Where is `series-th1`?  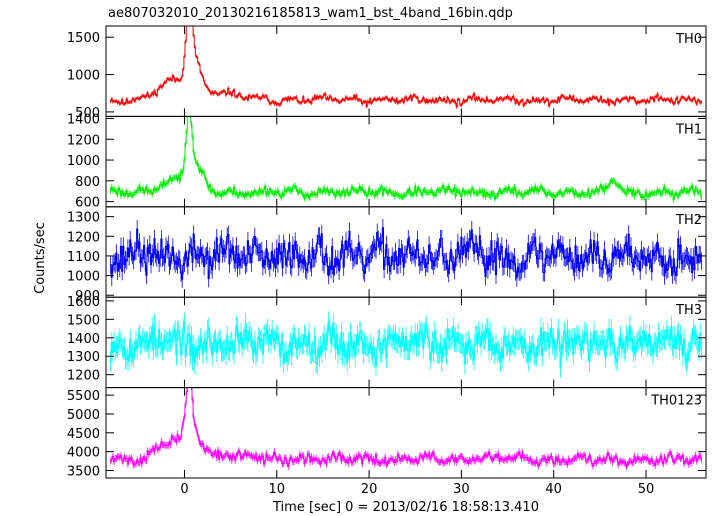 series-th1 is located at coordinates (406, 159).